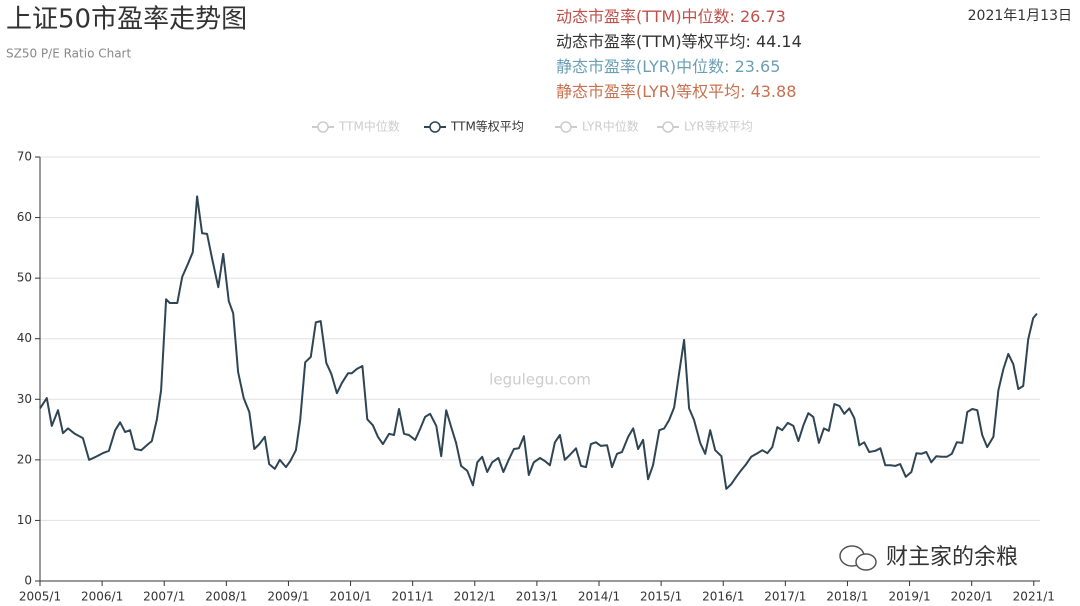  Describe the element at coordinates (369, 126) in the screenshot. I see `legend-label: TTM中位数` at that location.